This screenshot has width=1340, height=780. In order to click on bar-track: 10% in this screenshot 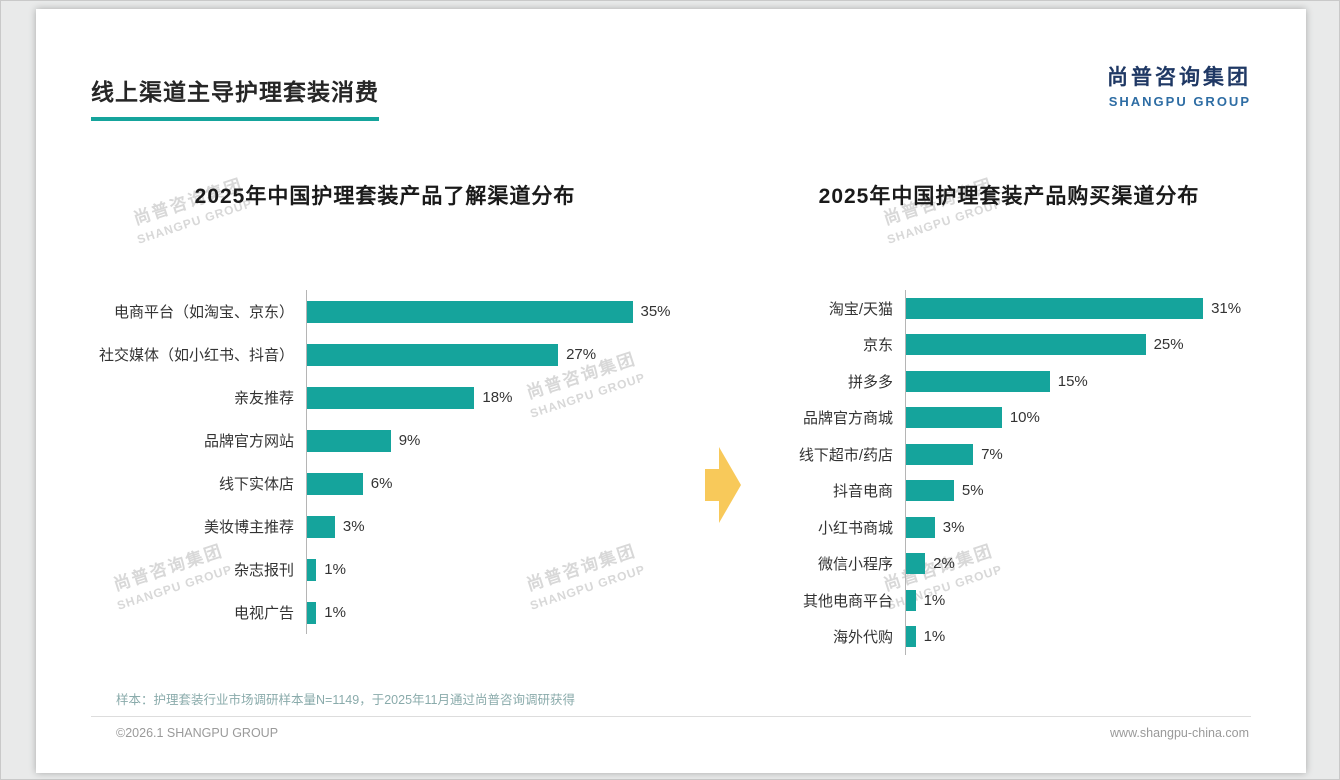, I will do `click(1078, 417)`.